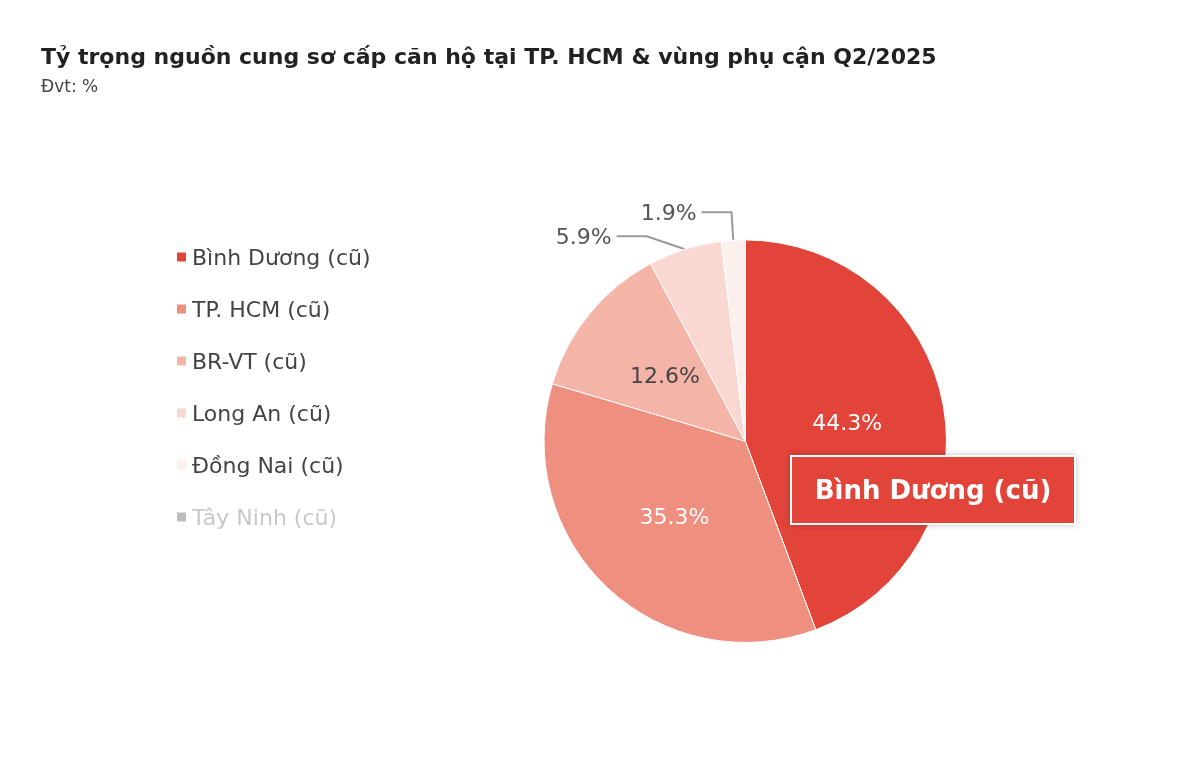  What do you see at coordinates (933, 490) in the screenshot?
I see `text: Bình Dương (cũ)` at bounding box center [933, 490].